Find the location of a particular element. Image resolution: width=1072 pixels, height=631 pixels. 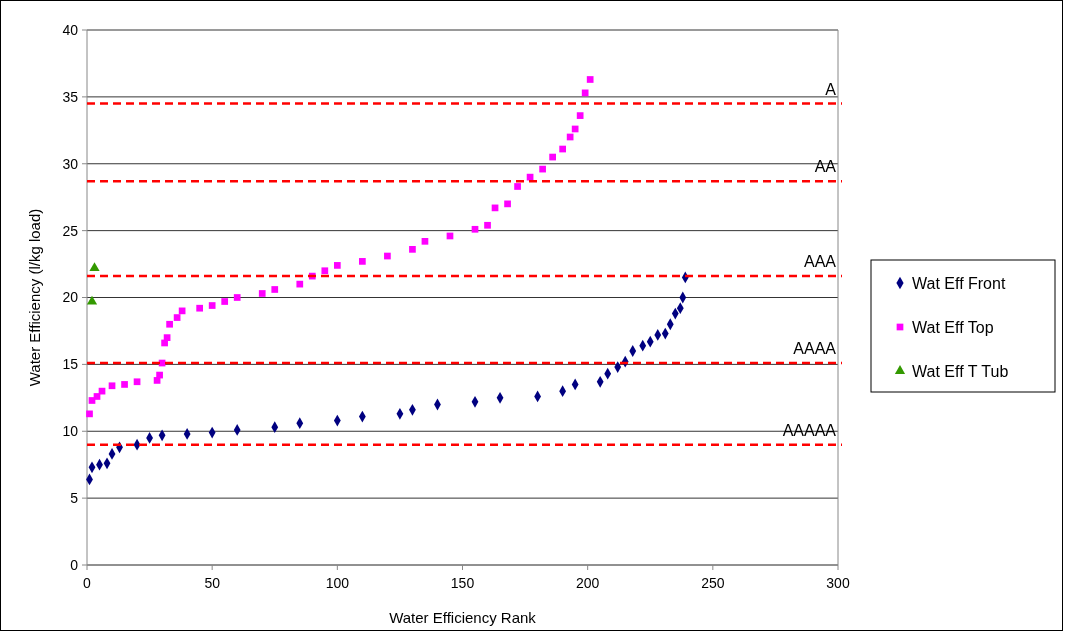

x-tick-label: 150 is located at coordinates (462, 583).